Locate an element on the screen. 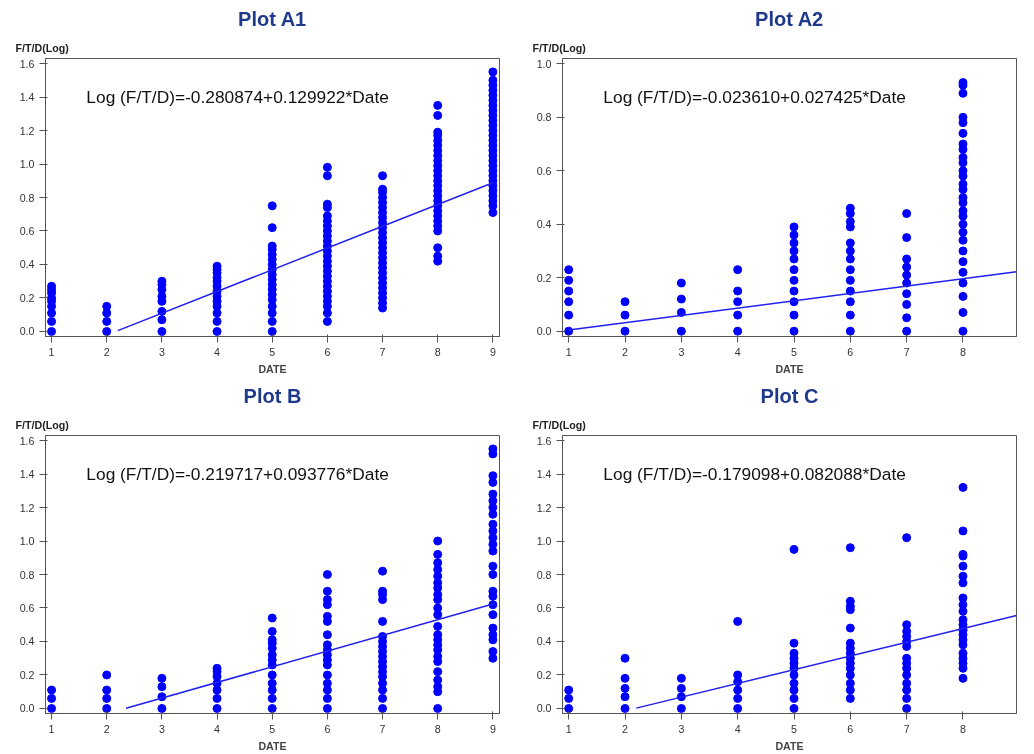  chart-title: Plot A1 is located at coordinates (272, 18).